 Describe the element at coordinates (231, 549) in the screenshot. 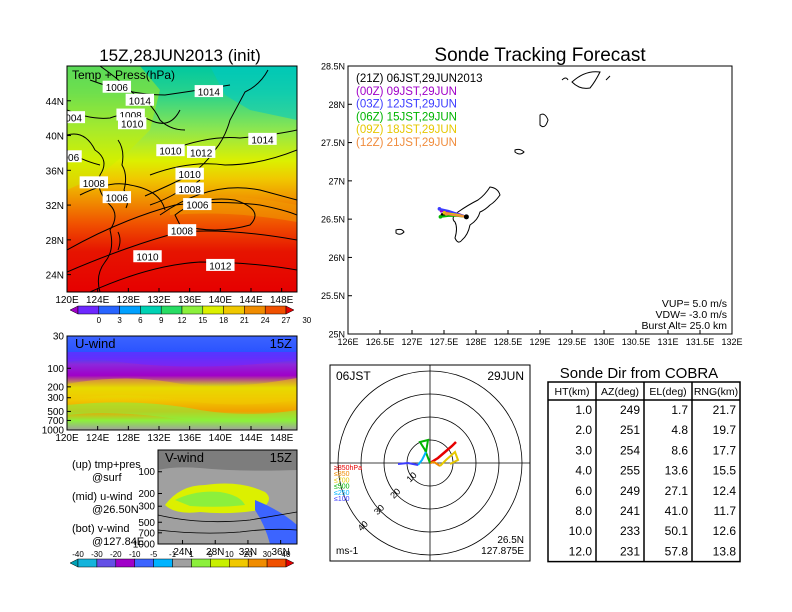

I see `v-wind-lat-ticks: 24N 28N 32N 36N` at that location.